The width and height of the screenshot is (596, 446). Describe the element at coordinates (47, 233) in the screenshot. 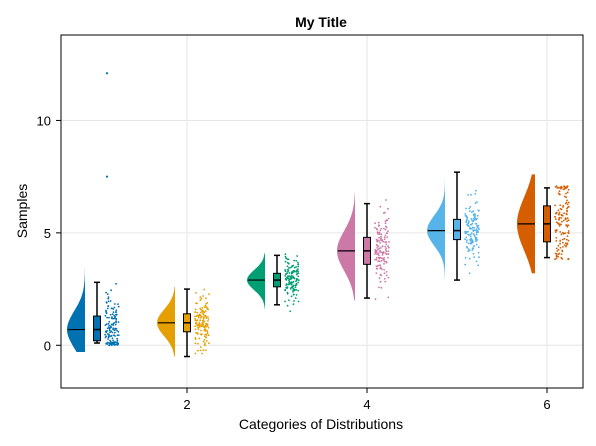

I see `y-tick-label: 5` at that location.